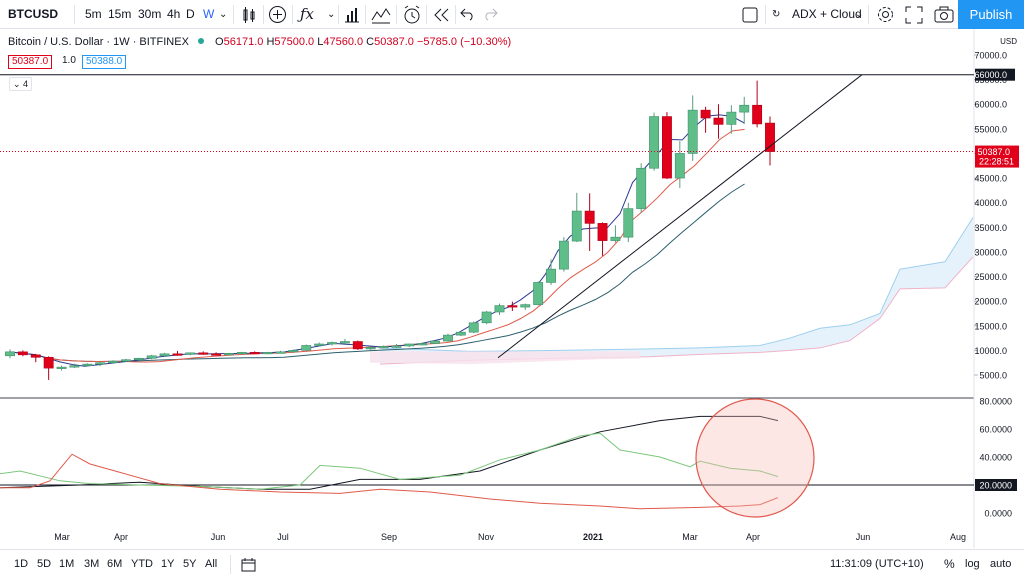 This screenshot has height=579, width=1024. What do you see at coordinates (990, 154) in the screenshot?
I see `price-tick-label: 50000.0` at bounding box center [990, 154].